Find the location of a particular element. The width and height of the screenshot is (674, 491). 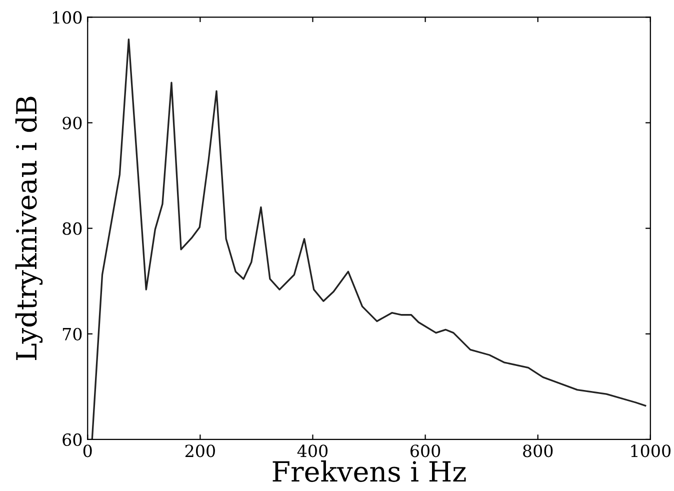

x-axis-title: Frekvens i Hz is located at coordinates (369, 471).